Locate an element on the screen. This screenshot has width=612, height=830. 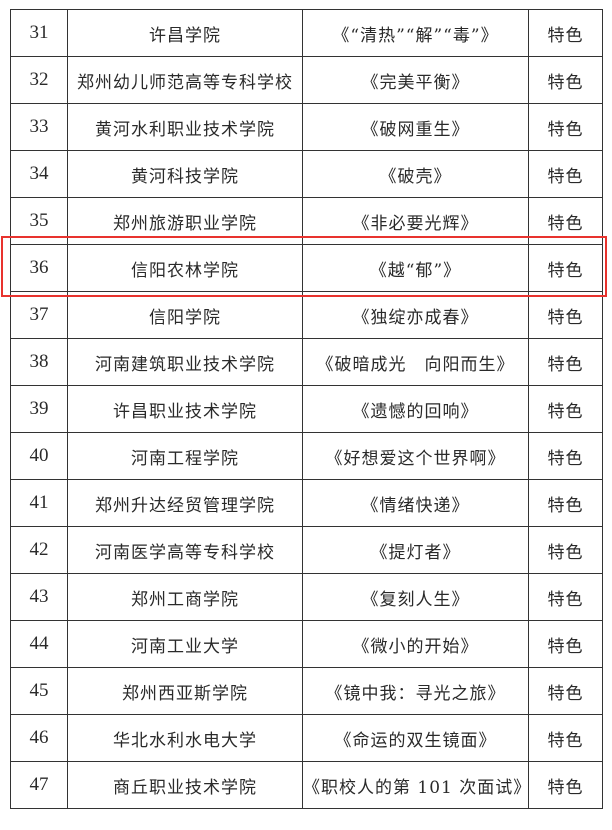
table-row: 43 郑州工商学院 《复刻人生》 特色 is located at coordinates (306, 597).